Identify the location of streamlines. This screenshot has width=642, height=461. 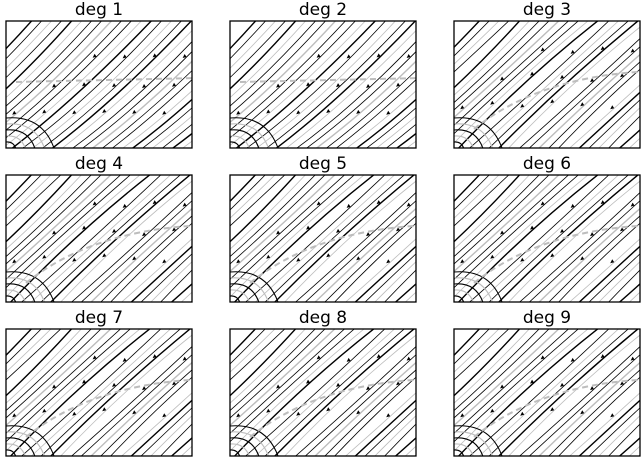
(99, 84).